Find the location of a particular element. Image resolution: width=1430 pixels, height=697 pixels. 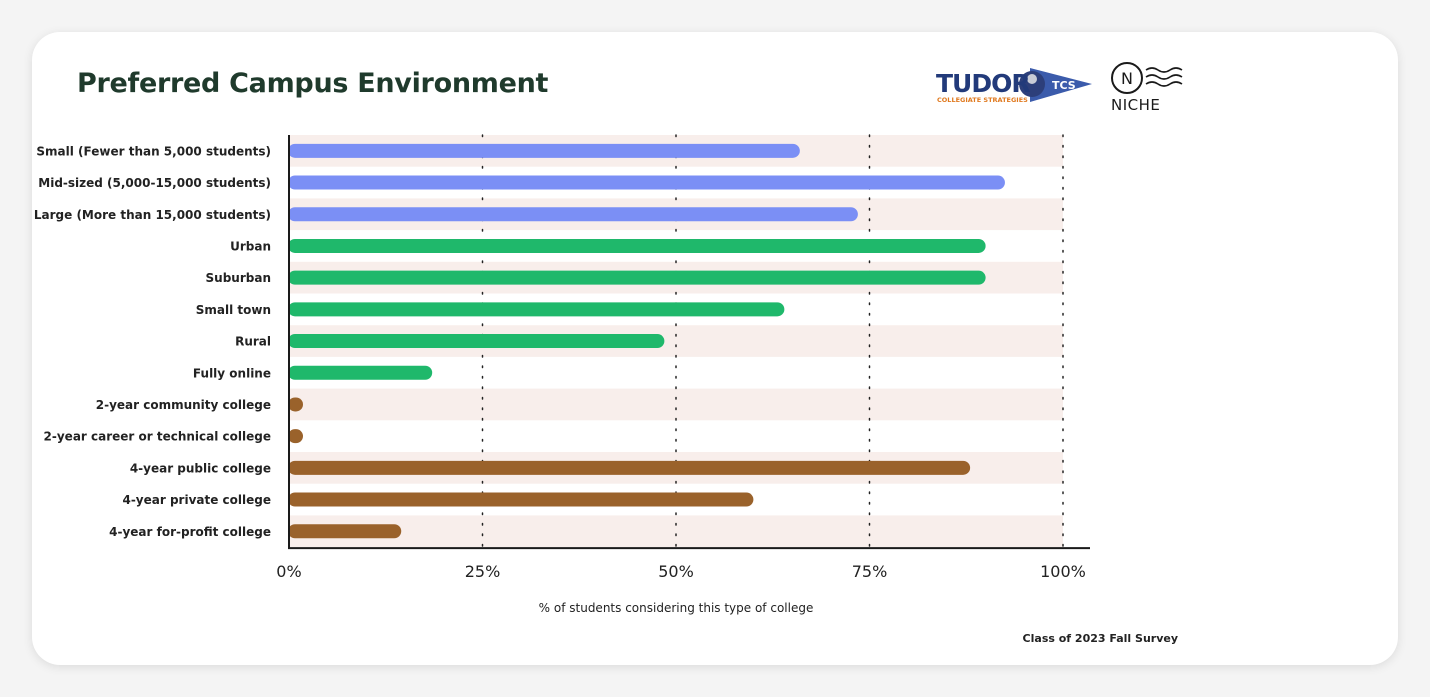

category-label: Fully online is located at coordinates (232, 373).